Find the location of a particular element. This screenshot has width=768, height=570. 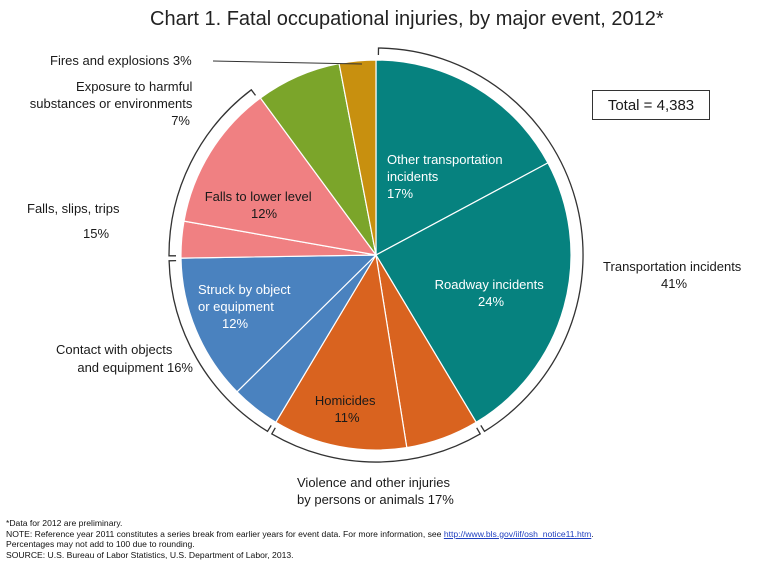

label-exposure-line2: substances or environments is located at coordinates (111, 103).